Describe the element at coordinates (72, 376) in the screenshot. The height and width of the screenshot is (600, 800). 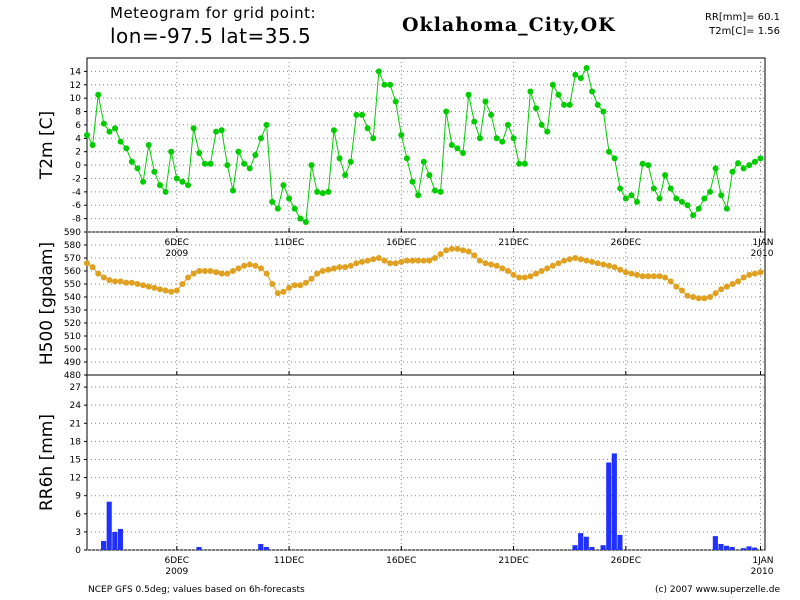
I see `h500-ytick-label: 480` at that location.